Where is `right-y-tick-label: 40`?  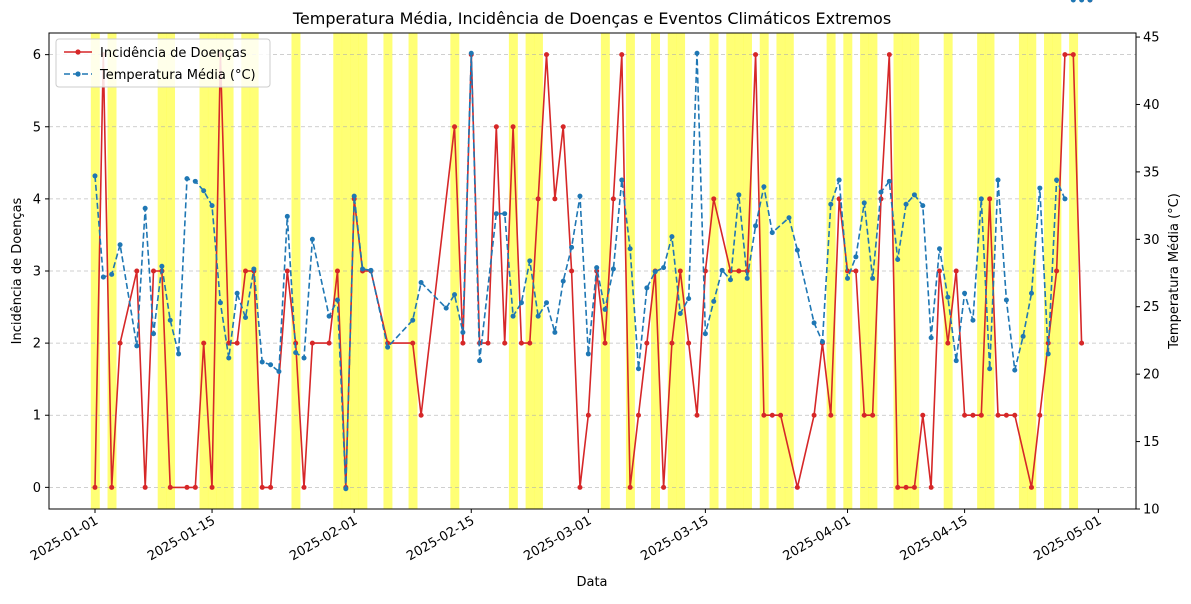 right-y-tick-label: 40 is located at coordinates (1151, 105).